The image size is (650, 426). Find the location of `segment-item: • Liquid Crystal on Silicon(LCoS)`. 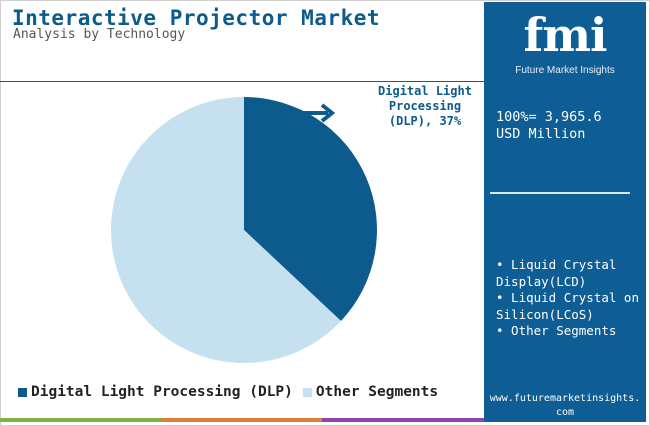

segment-item: • Liquid Crystal on Silicon(LCoS) is located at coordinates (567, 306).